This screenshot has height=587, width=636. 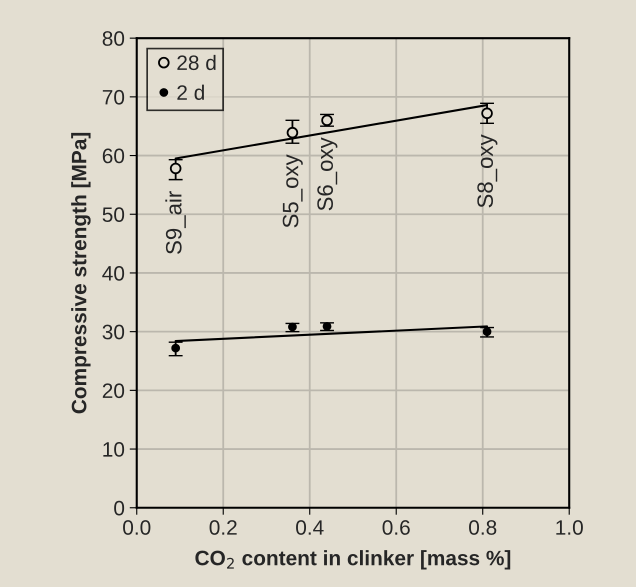 I want to click on x-tick-label: 0.8, so click(x=482, y=527).